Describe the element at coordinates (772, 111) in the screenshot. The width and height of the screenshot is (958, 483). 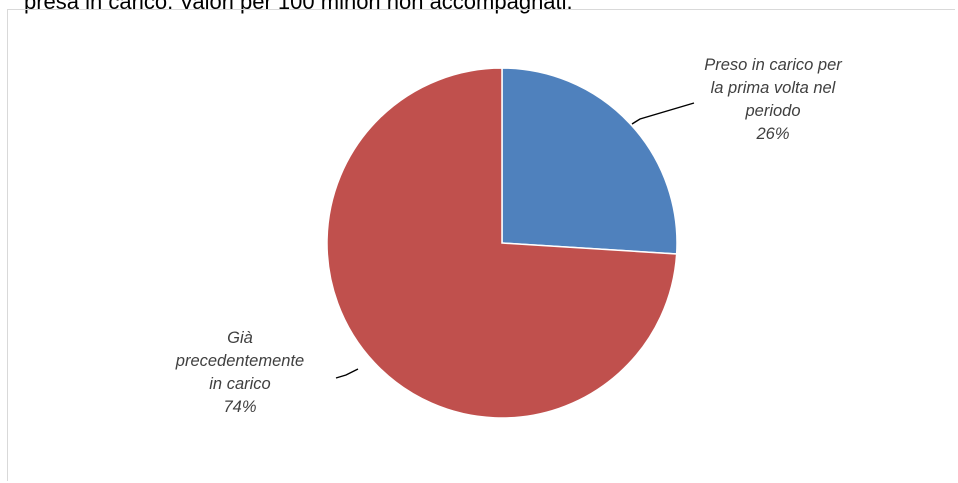
I see `slice-label-line: periodo` at that location.